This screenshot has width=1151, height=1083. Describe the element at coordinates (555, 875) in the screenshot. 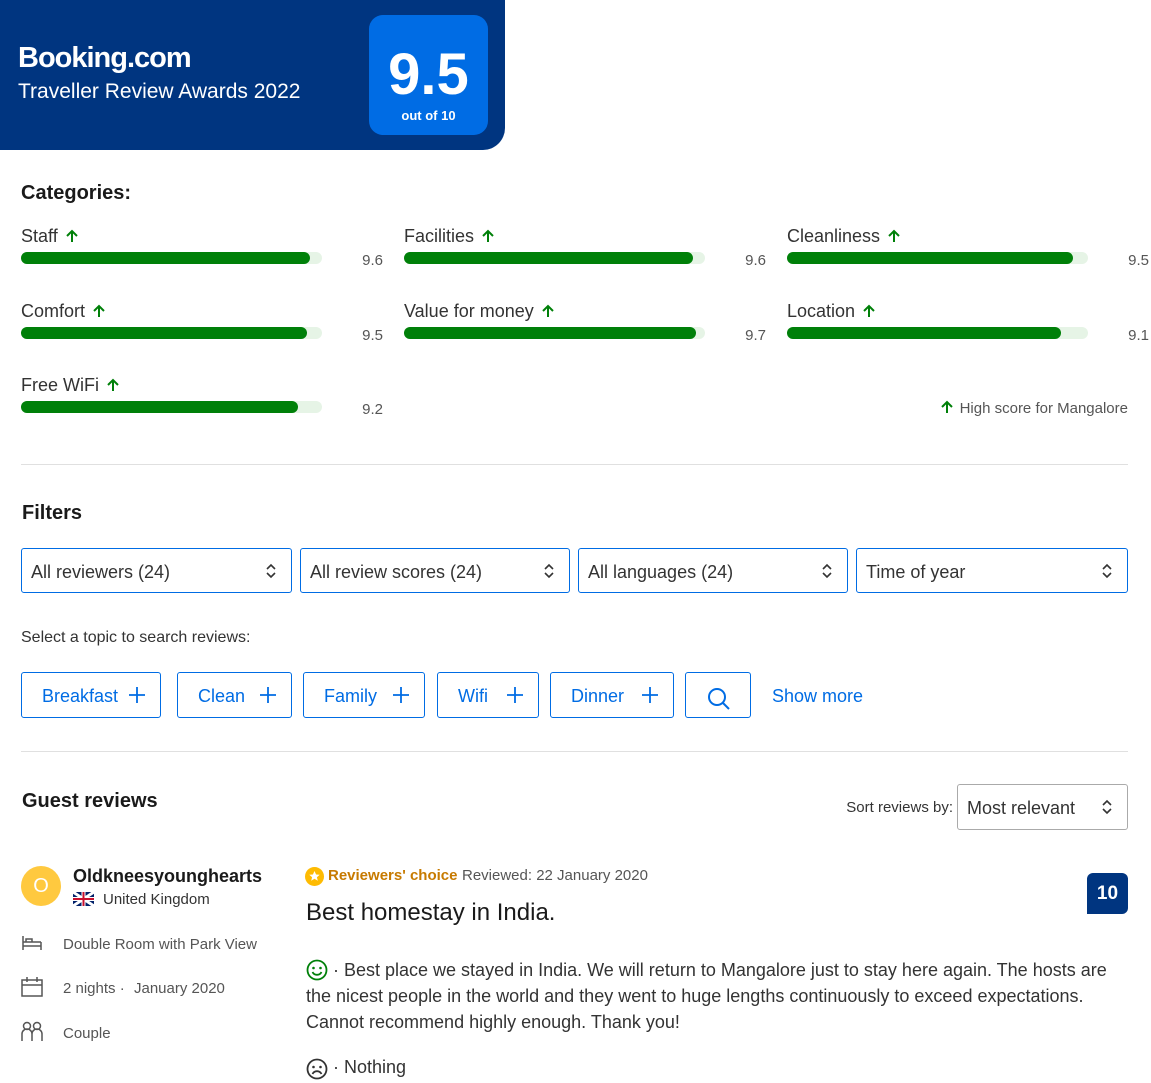

I see `reviewed-date: Reviewed: 22 January 2020` at that location.